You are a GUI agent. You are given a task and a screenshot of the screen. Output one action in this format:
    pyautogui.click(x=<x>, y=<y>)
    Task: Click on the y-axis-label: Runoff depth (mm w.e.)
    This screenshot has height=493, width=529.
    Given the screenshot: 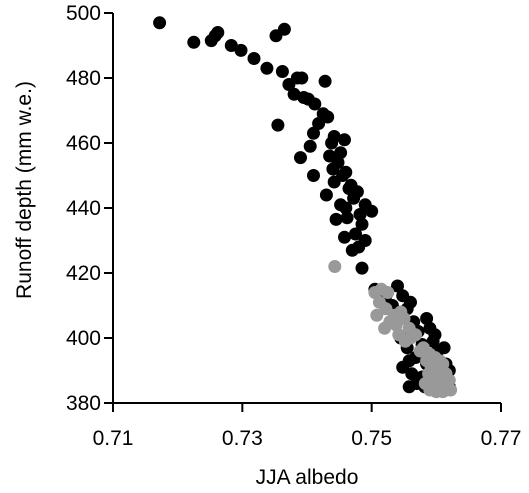 What is the action you would take?
    pyautogui.click(x=24, y=190)
    